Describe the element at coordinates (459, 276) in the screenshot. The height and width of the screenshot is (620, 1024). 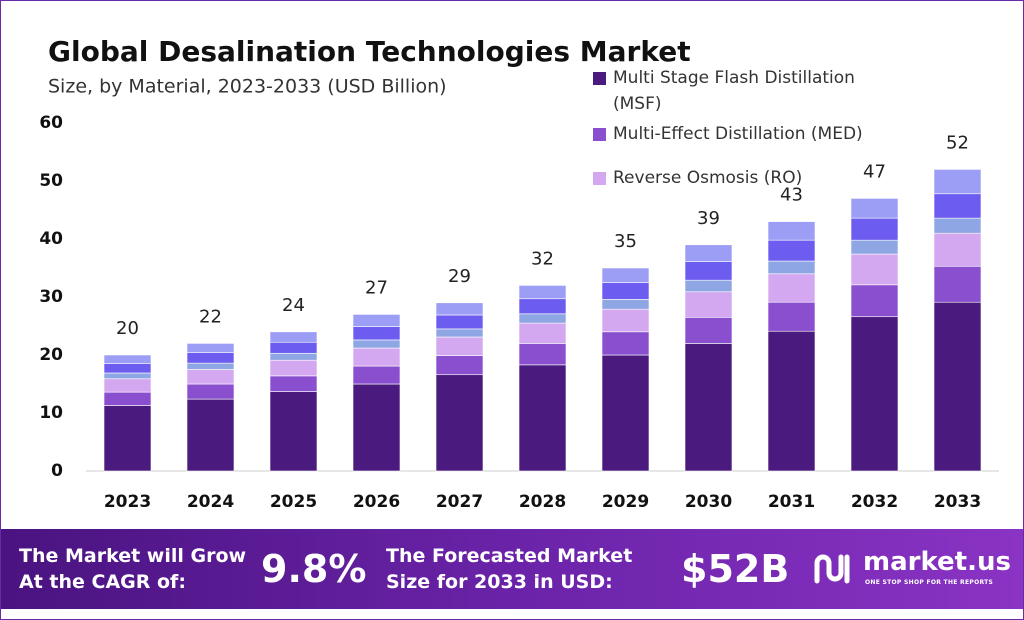
I see `total-label: 29` at that location.